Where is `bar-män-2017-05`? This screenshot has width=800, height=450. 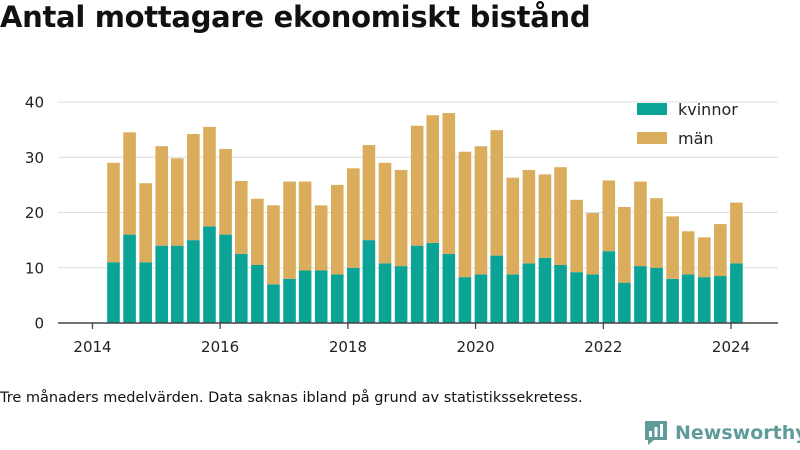
bar-män-2017-05 is located at coordinates (305, 226).